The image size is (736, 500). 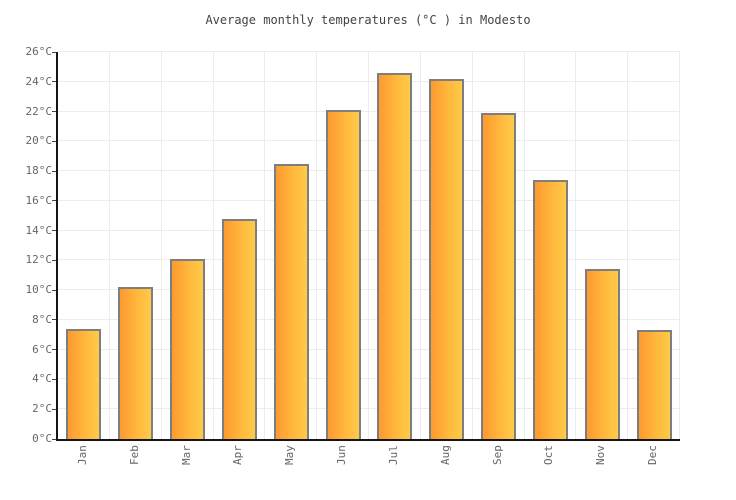 What do you see at coordinates (39, 200) in the screenshot?
I see `y-tick-label: 16°C` at bounding box center [39, 200].